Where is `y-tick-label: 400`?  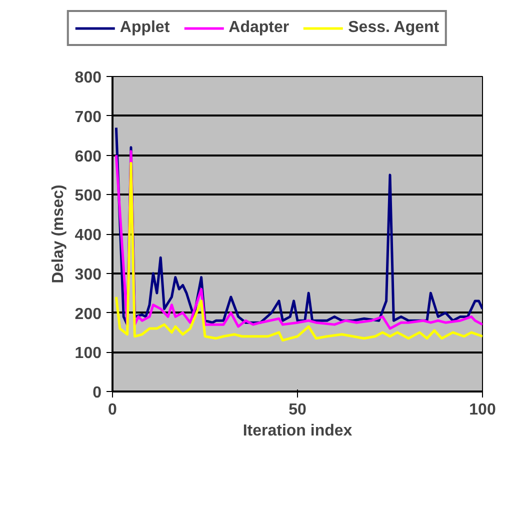 y-tick-label: 400 is located at coordinates (88, 235).